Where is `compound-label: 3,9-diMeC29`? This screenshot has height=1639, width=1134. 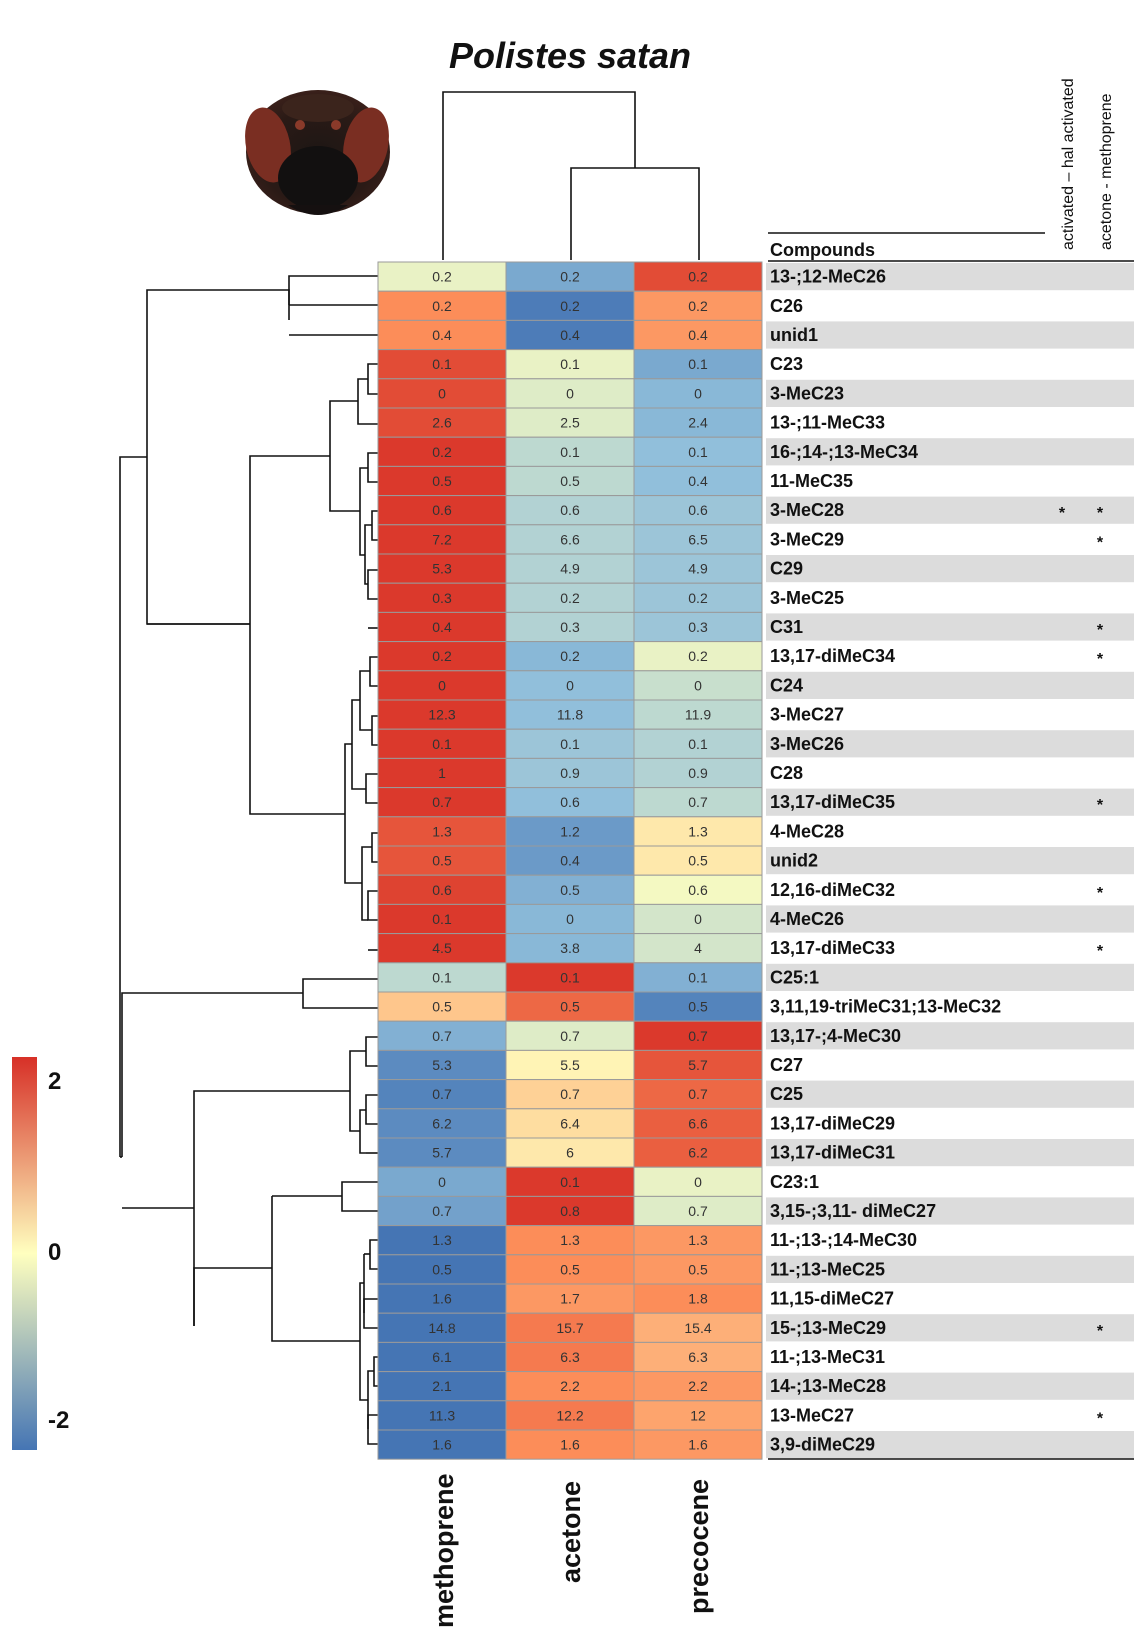
compound-label: 3,9-diMeC29 is located at coordinates (822, 1445).